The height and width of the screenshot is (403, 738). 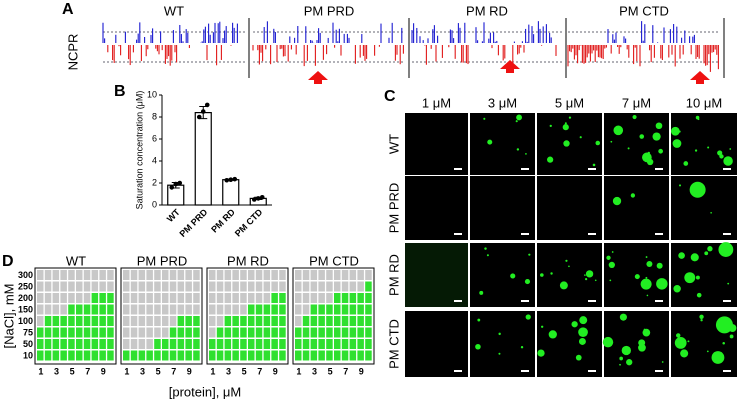 I want to click on x-tick-label: 7, so click(x=259, y=371).